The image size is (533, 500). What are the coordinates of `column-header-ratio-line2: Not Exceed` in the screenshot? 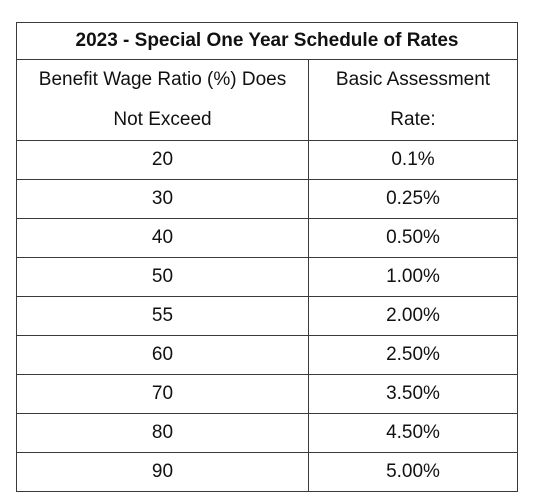 It's located at (162, 119).